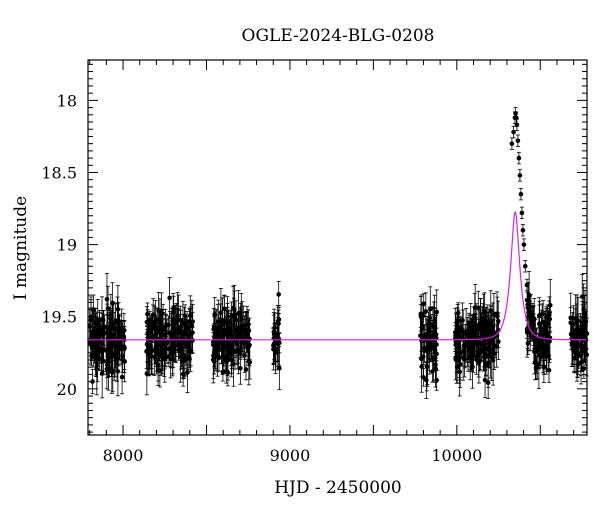 Image resolution: width=600 pixels, height=512 pixels. What do you see at coordinates (338, 488) in the screenshot?
I see `x-axis-title: HJD - 2450000` at bounding box center [338, 488].